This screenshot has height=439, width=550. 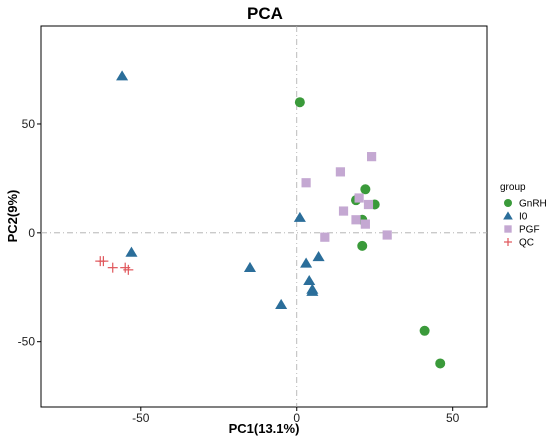 I want to click on legend: group GnRH I0 PGF QC, so click(x=523, y=215).